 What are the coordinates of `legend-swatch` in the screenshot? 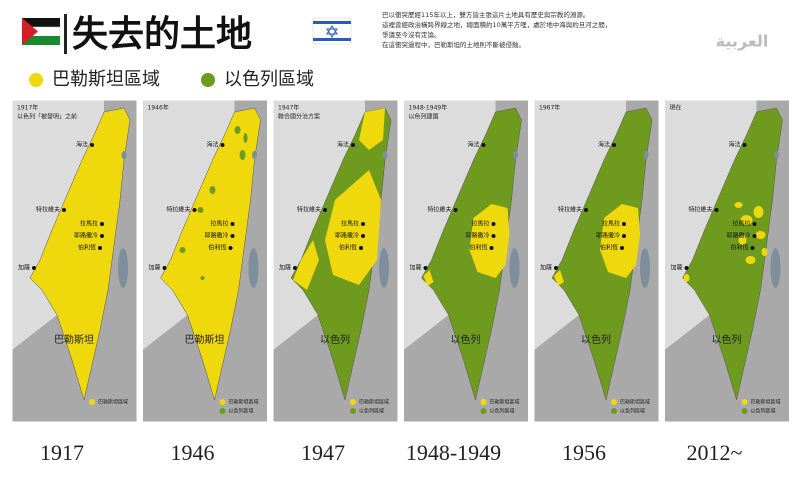 It's located at (208, 80).